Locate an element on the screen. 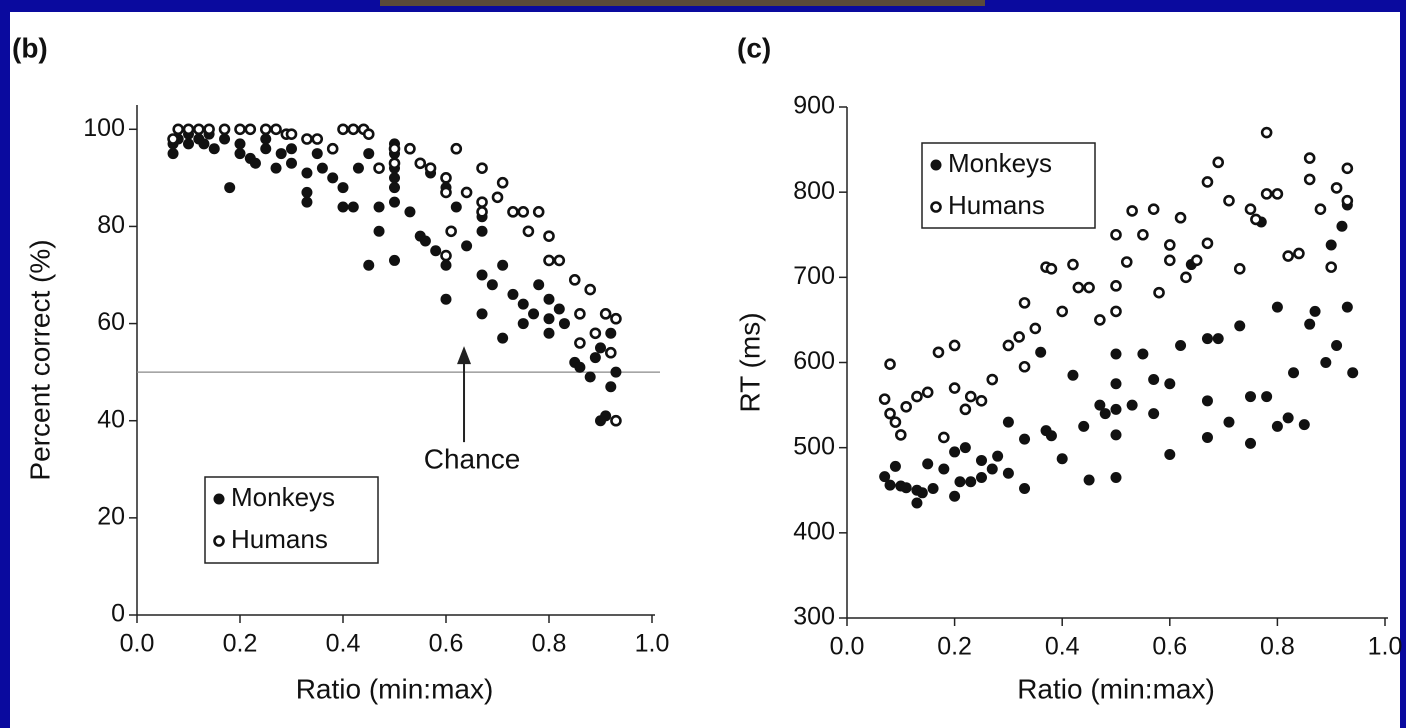 The width and height of the screenshot is (1406, 728). y-tick-label: 300 is located at coordinates (814, 617).